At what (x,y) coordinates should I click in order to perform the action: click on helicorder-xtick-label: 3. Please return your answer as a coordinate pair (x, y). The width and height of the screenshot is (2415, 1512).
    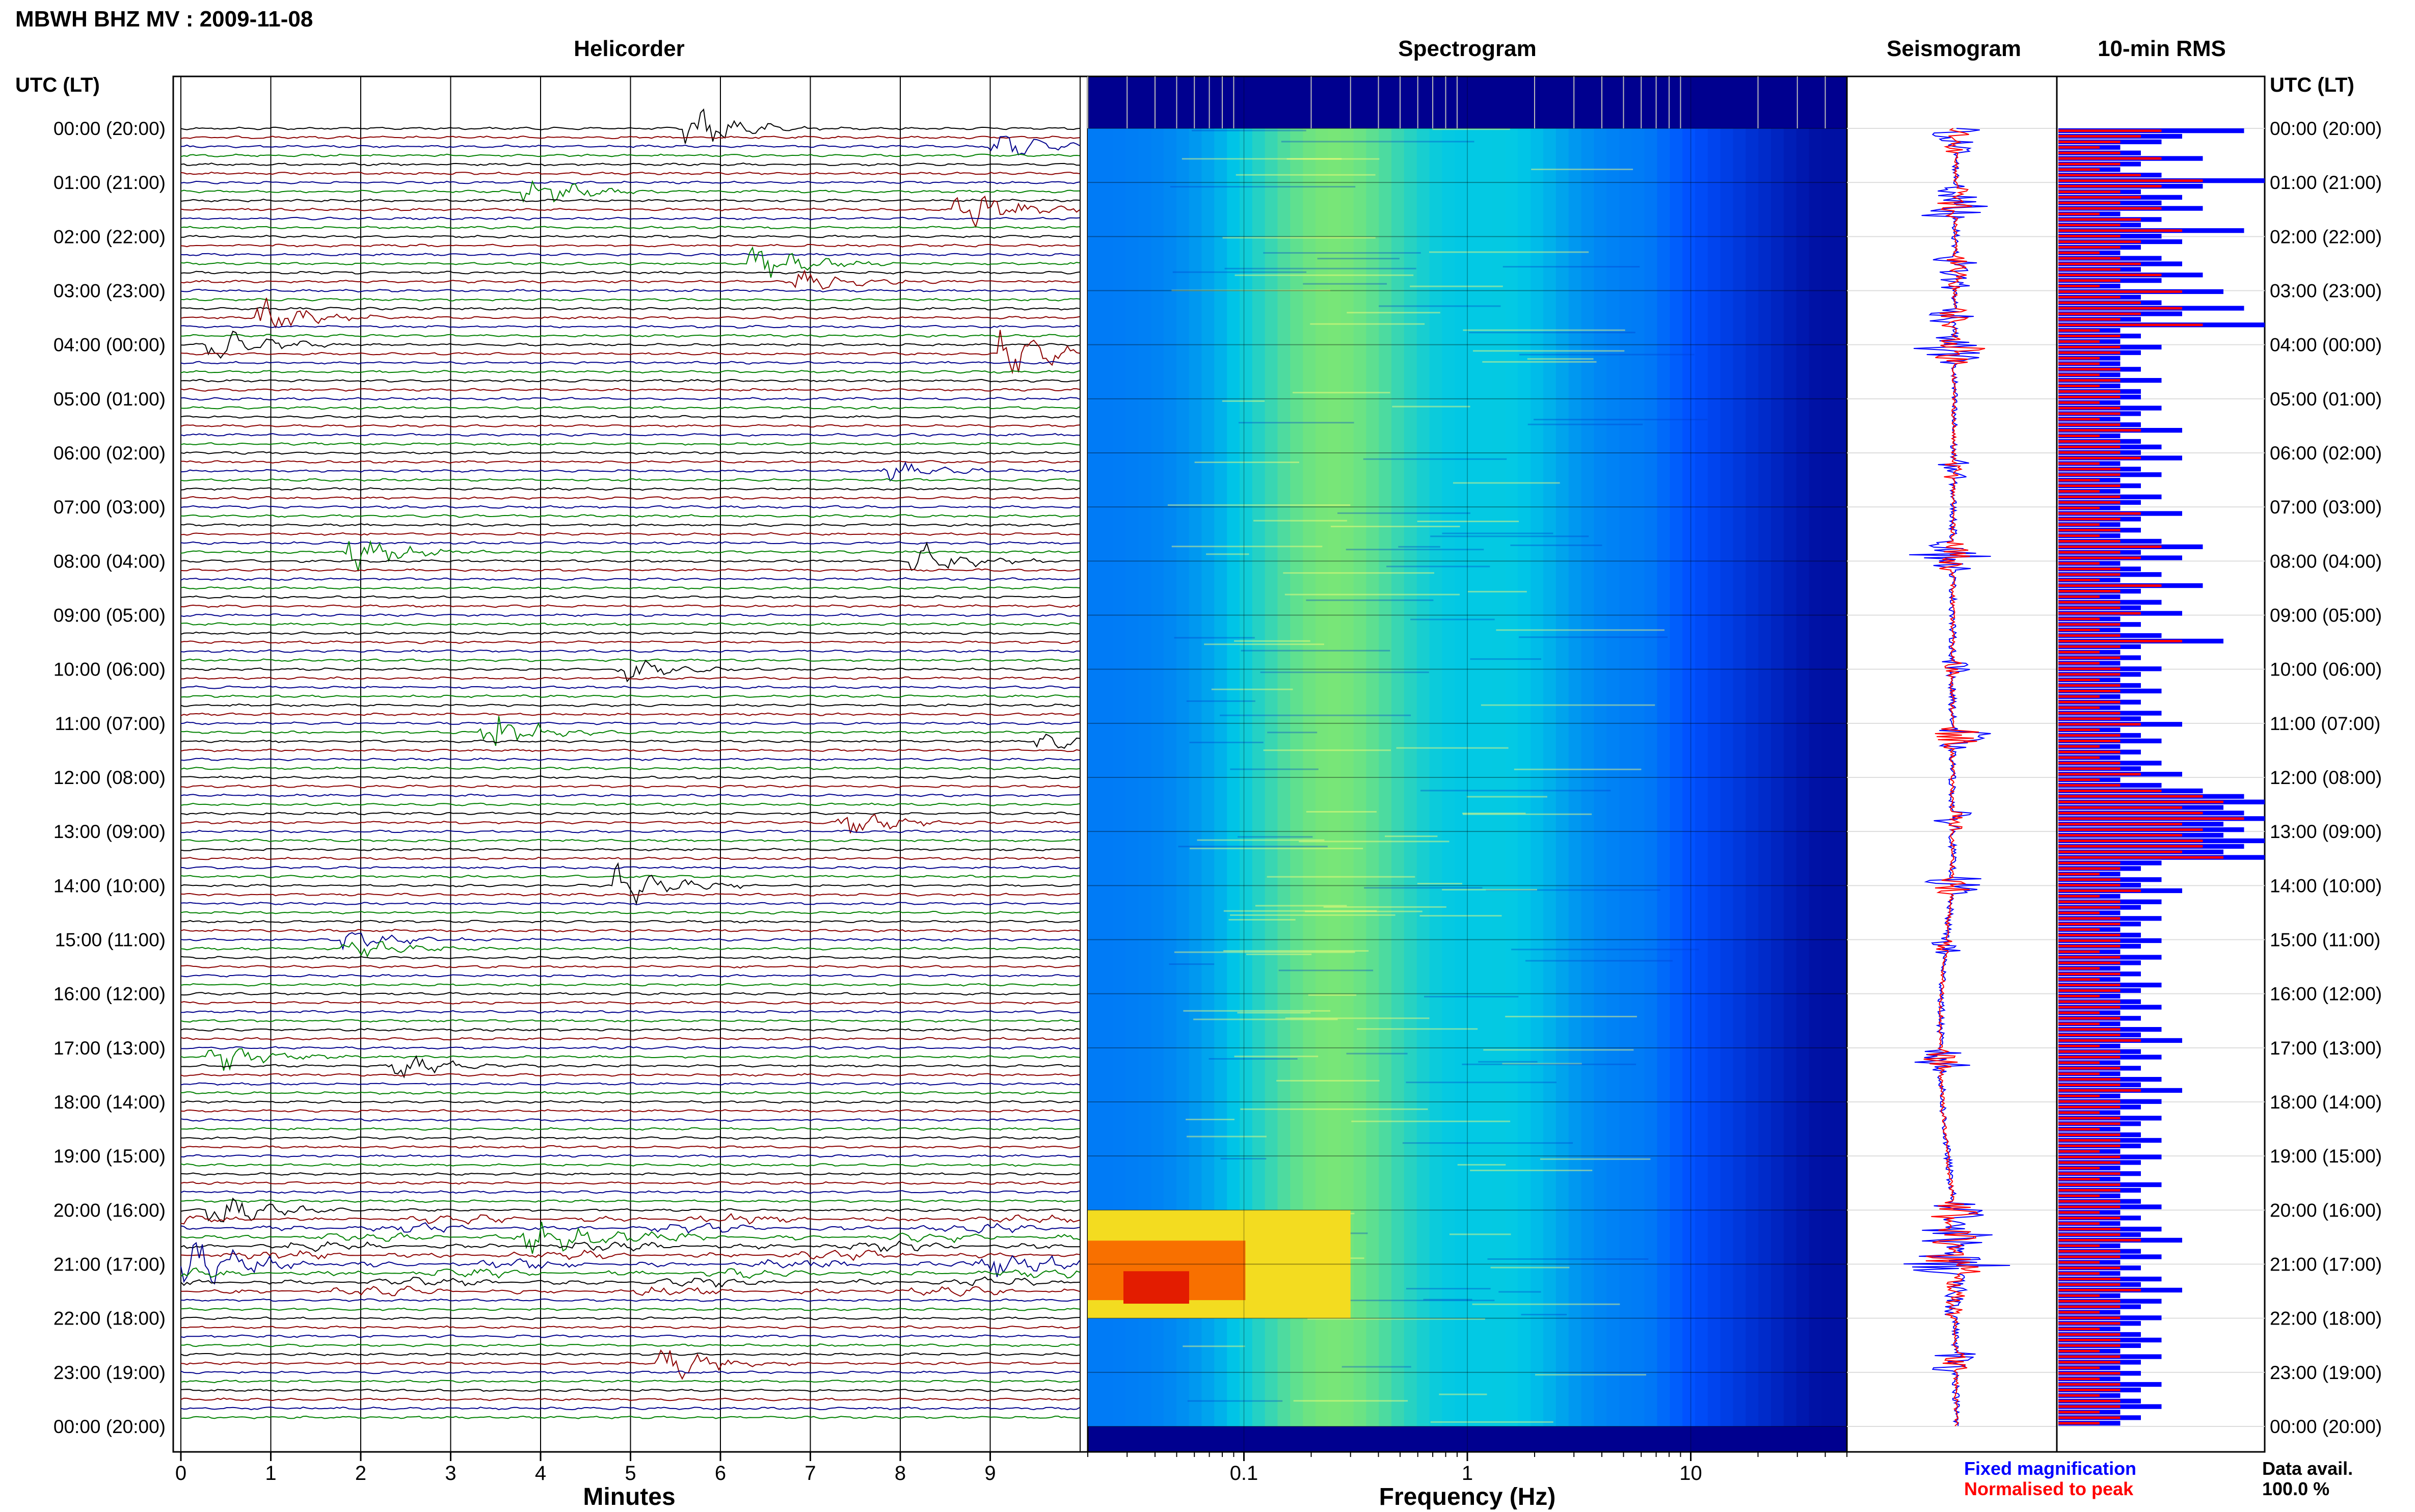
    Looking at the image, I should click on (451, 1473).